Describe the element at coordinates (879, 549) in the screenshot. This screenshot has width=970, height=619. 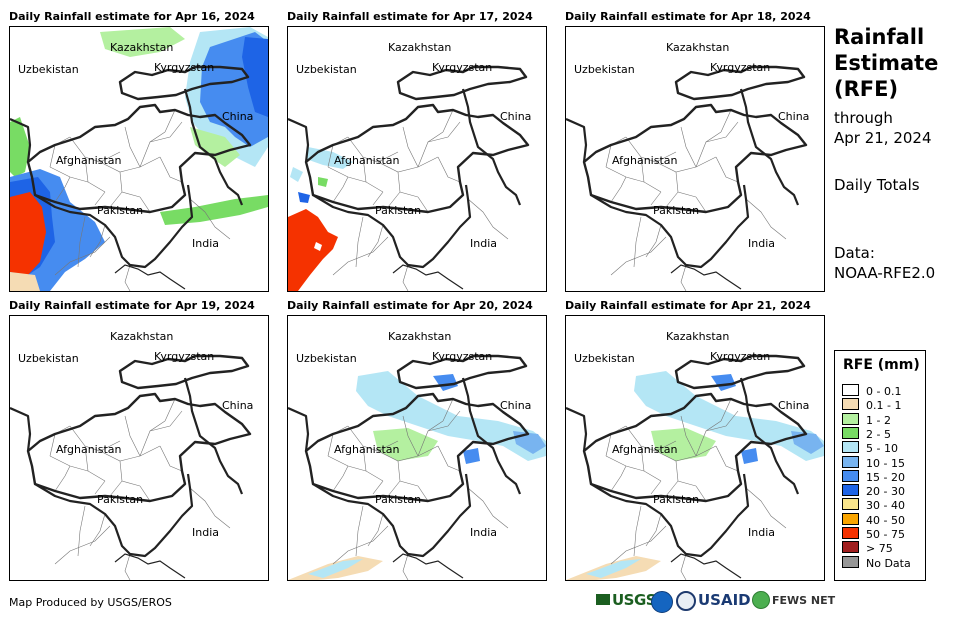
I see `legend-label: > 75` at that location.